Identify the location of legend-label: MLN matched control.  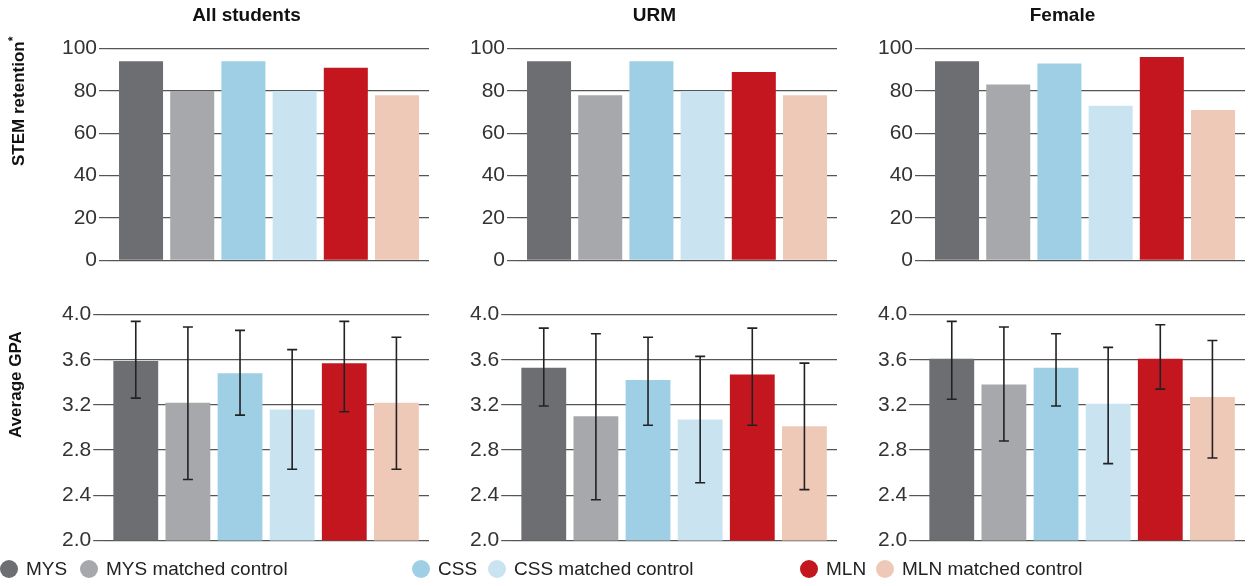
(992, 569).